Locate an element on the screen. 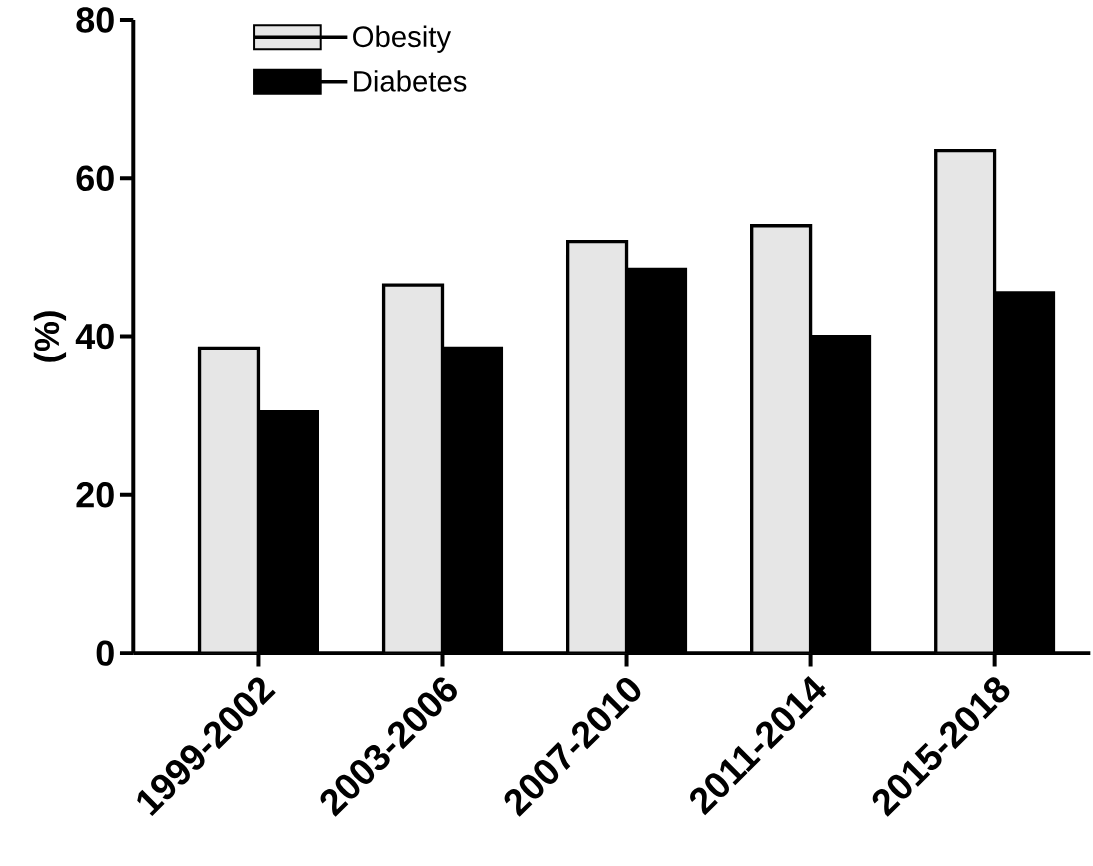 This screenshot has width=1093, height=866. y-tick-label: 0 is located at coordinates (105, 653).